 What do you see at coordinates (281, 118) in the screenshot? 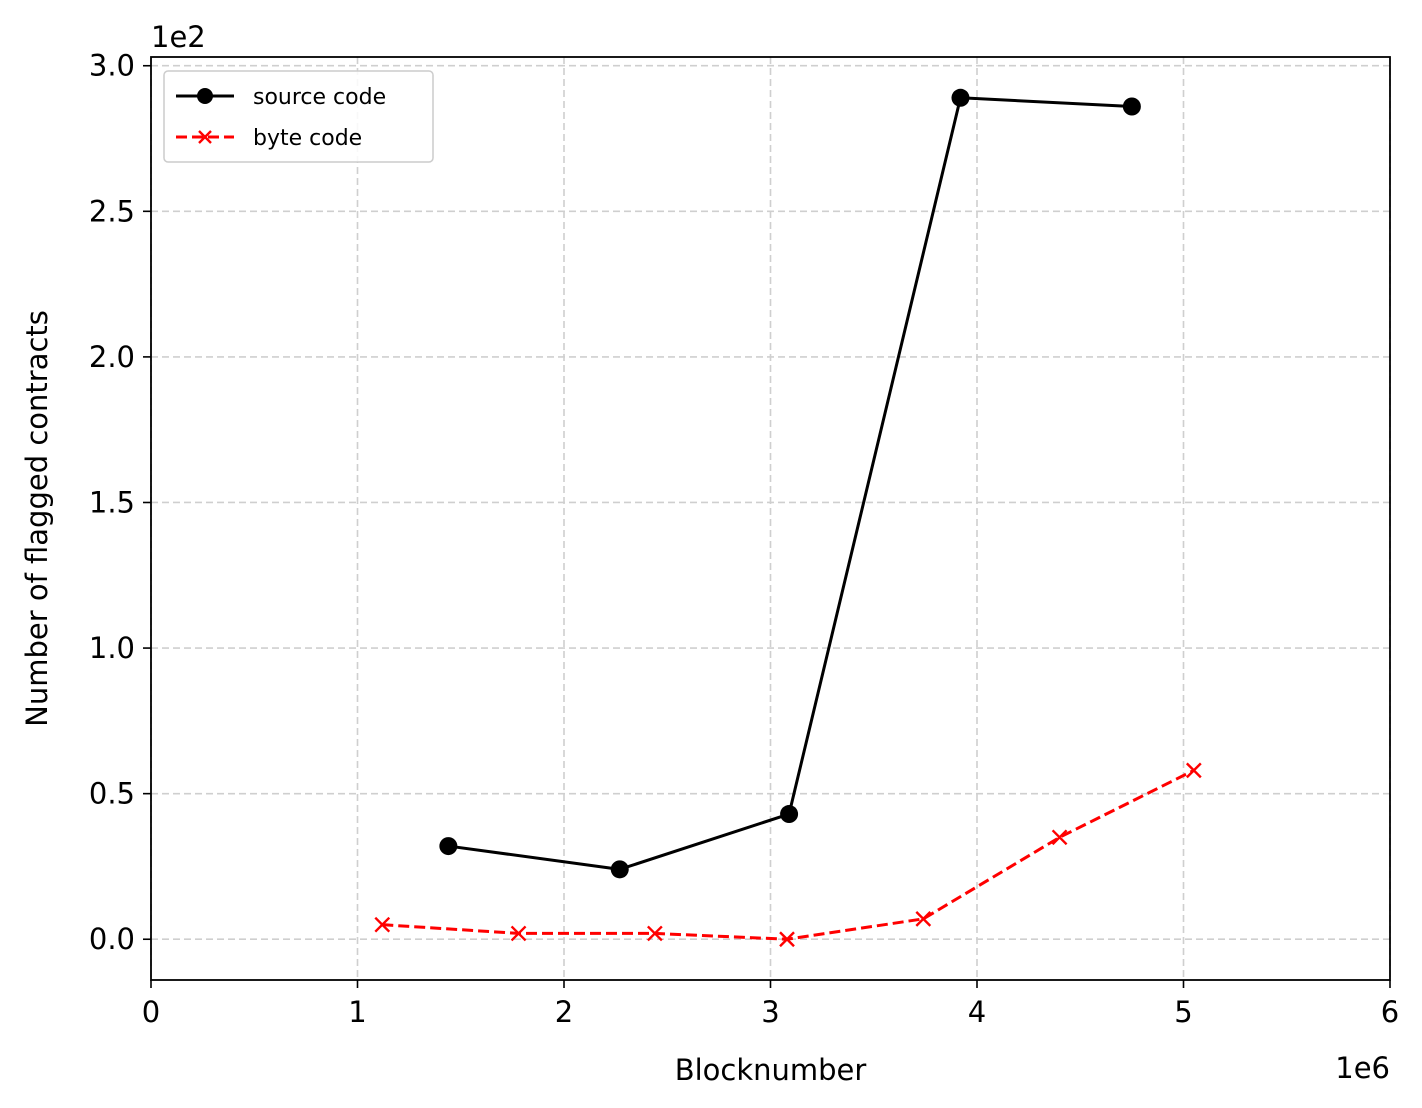
I see `legend-items: source code byte code` at bounding box center [281, 118].